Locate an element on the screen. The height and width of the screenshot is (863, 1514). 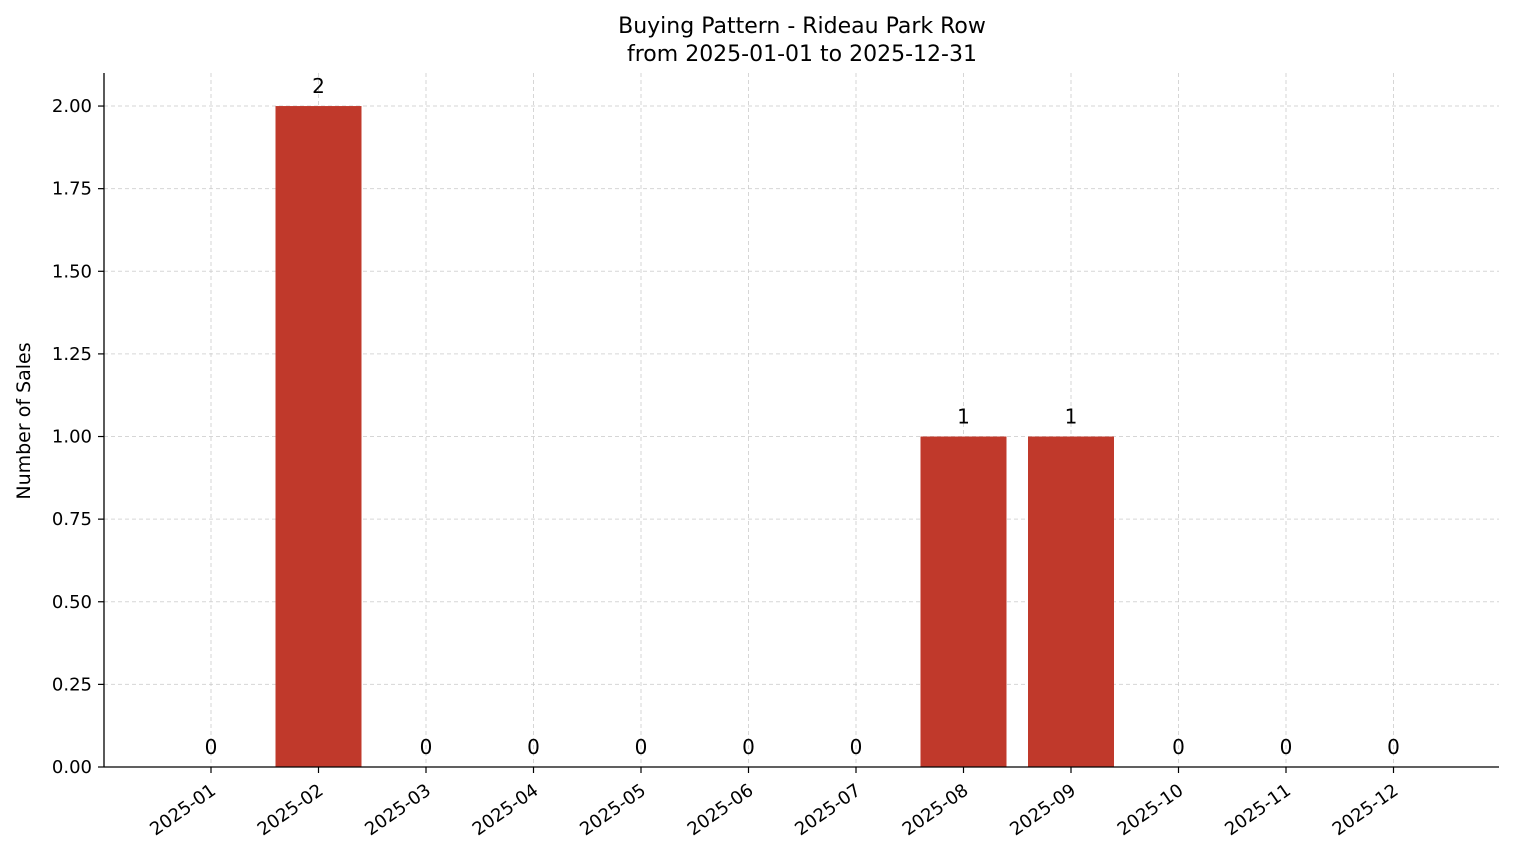
chart-subtitle: from 2025-01-01 to 2025-12-31 is located at coordinates (802, 54).